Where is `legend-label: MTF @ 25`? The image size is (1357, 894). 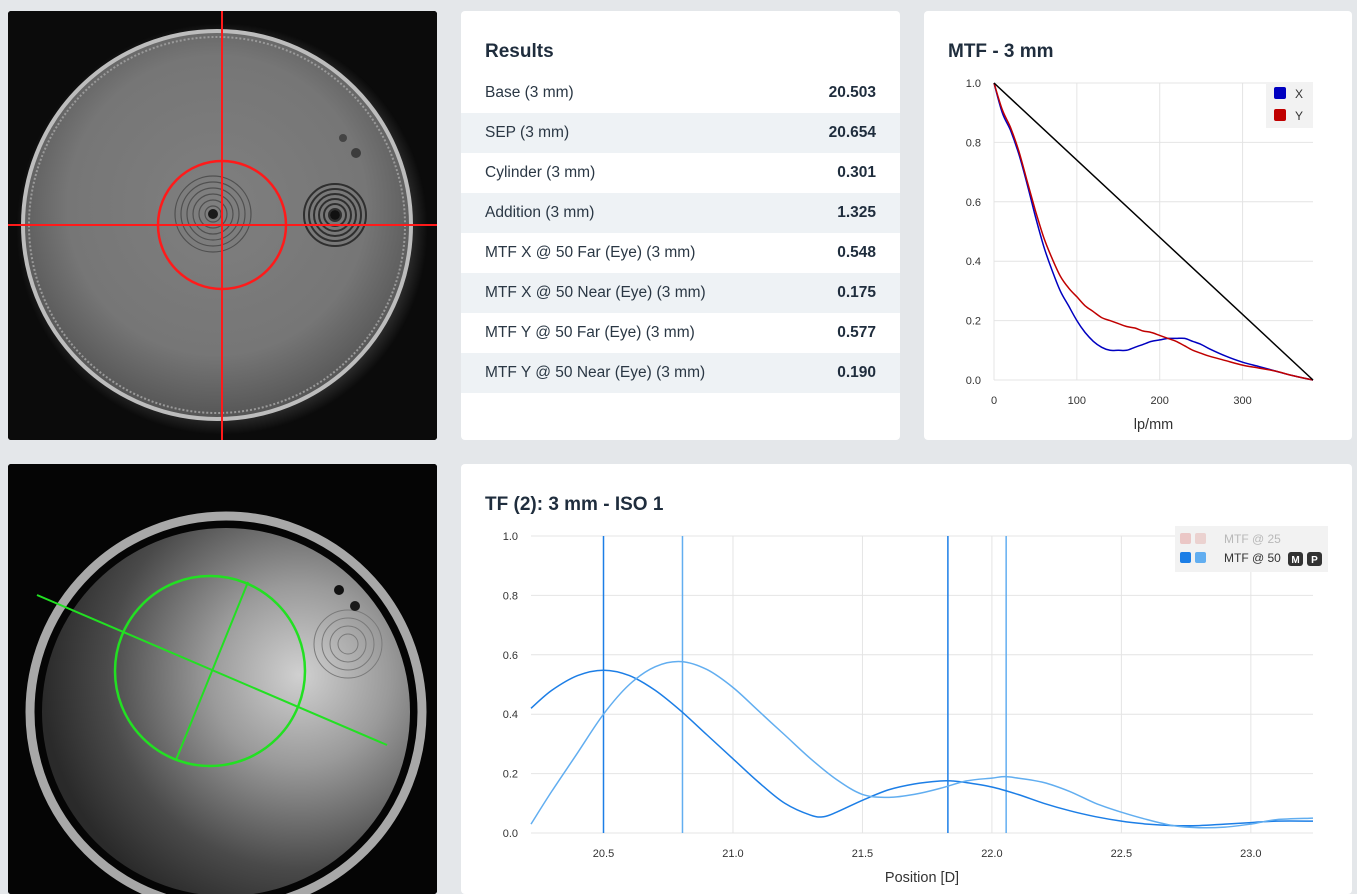 legend-label: MTF @ 25 is located at coordinates (1252, 539).